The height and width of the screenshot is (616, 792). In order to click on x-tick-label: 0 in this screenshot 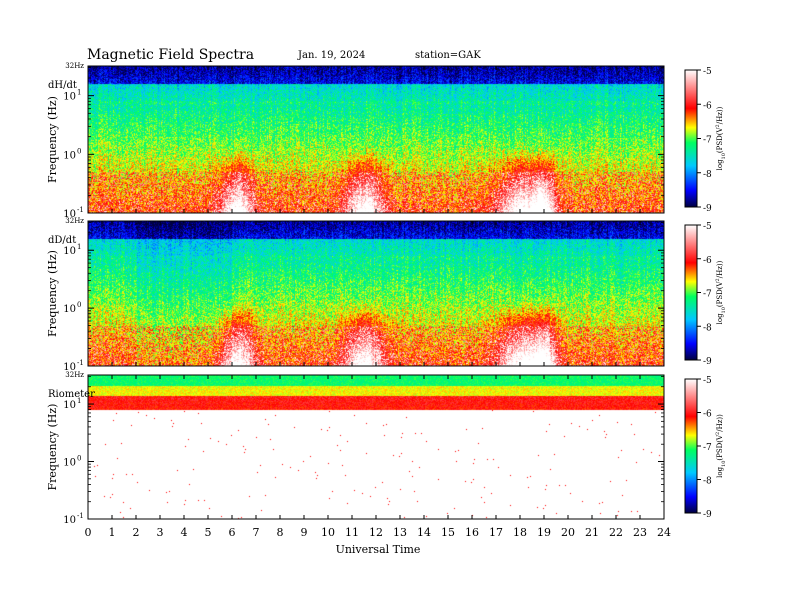, I will do `click(88, 532)`.